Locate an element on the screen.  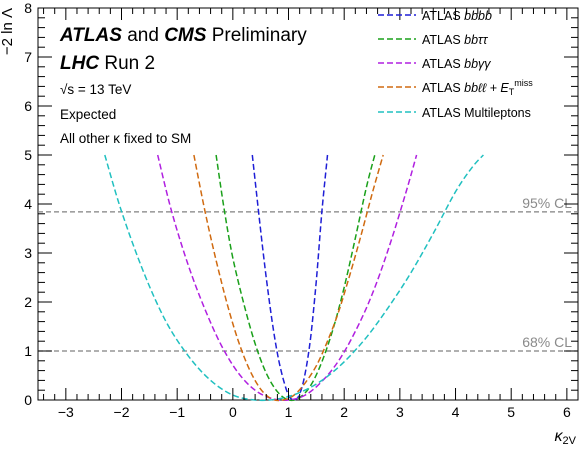
x-tick-label: 4 is located at coordinates (456, 412).